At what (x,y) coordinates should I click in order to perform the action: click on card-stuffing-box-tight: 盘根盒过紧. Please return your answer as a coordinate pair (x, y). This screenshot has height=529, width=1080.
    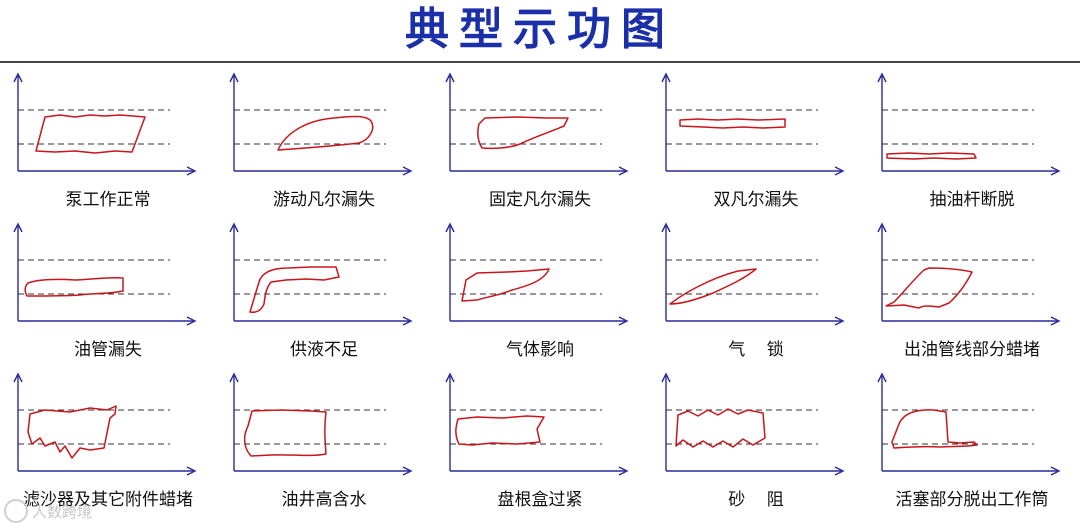
    Looking at the image, I should click on (540, 441).